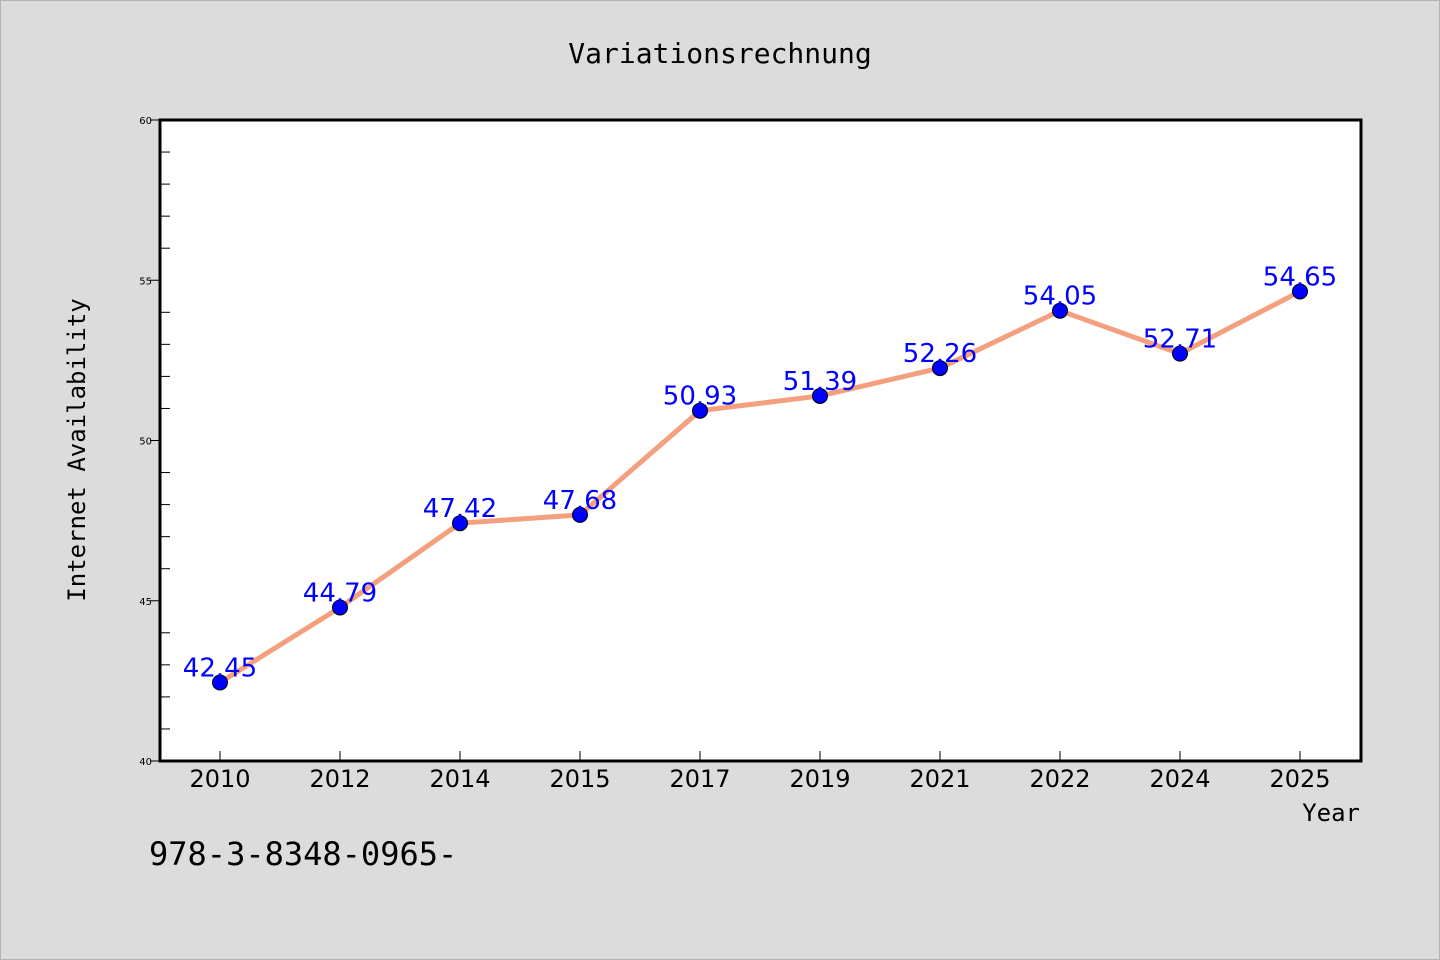  Describe the element at coordinates (719, 53) in the screenshot. I see `chart-title: Variationsrechnung` at that location.